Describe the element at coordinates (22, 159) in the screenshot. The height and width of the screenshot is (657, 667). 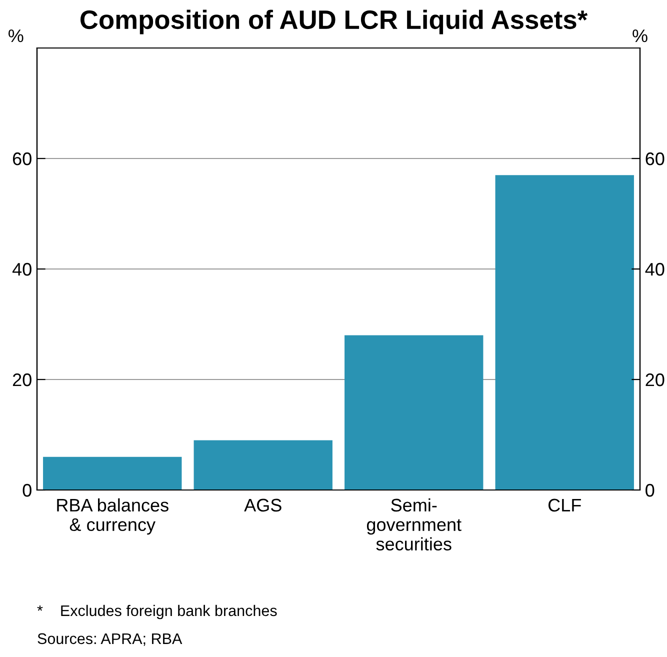
I see `y-tick-label: 60` at that location.